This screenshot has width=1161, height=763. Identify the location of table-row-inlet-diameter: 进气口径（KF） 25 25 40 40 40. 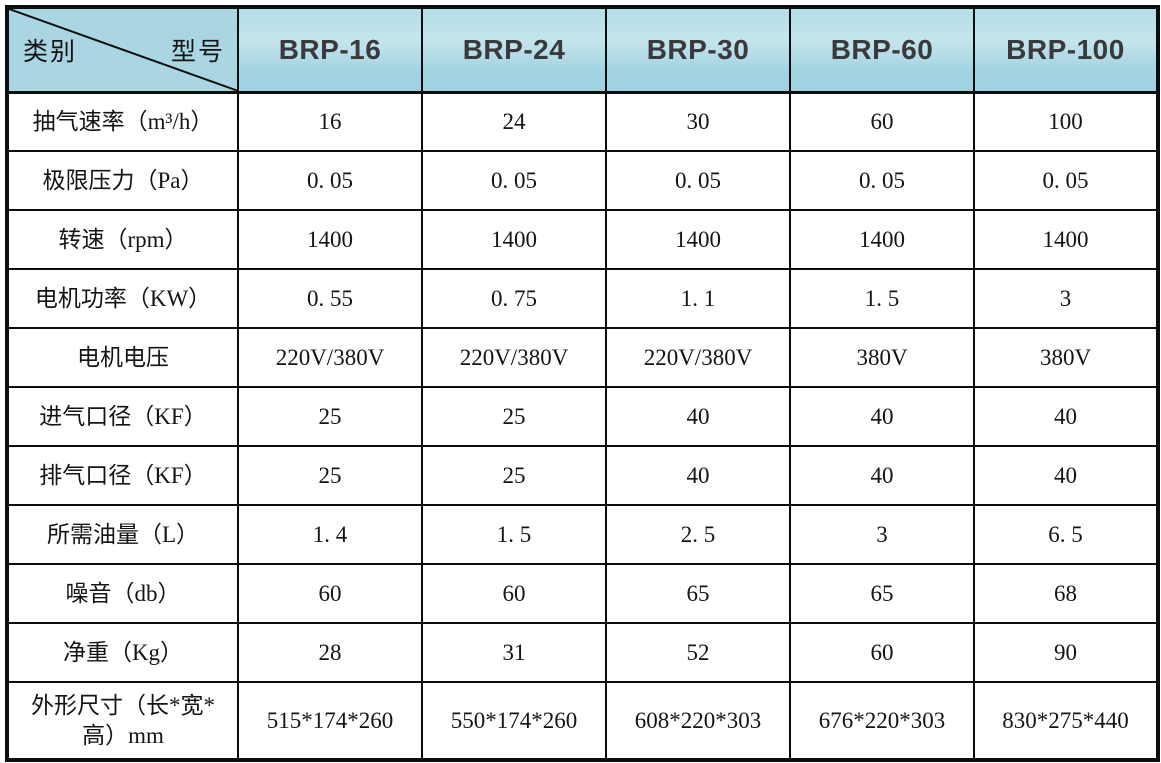
(582, 416).